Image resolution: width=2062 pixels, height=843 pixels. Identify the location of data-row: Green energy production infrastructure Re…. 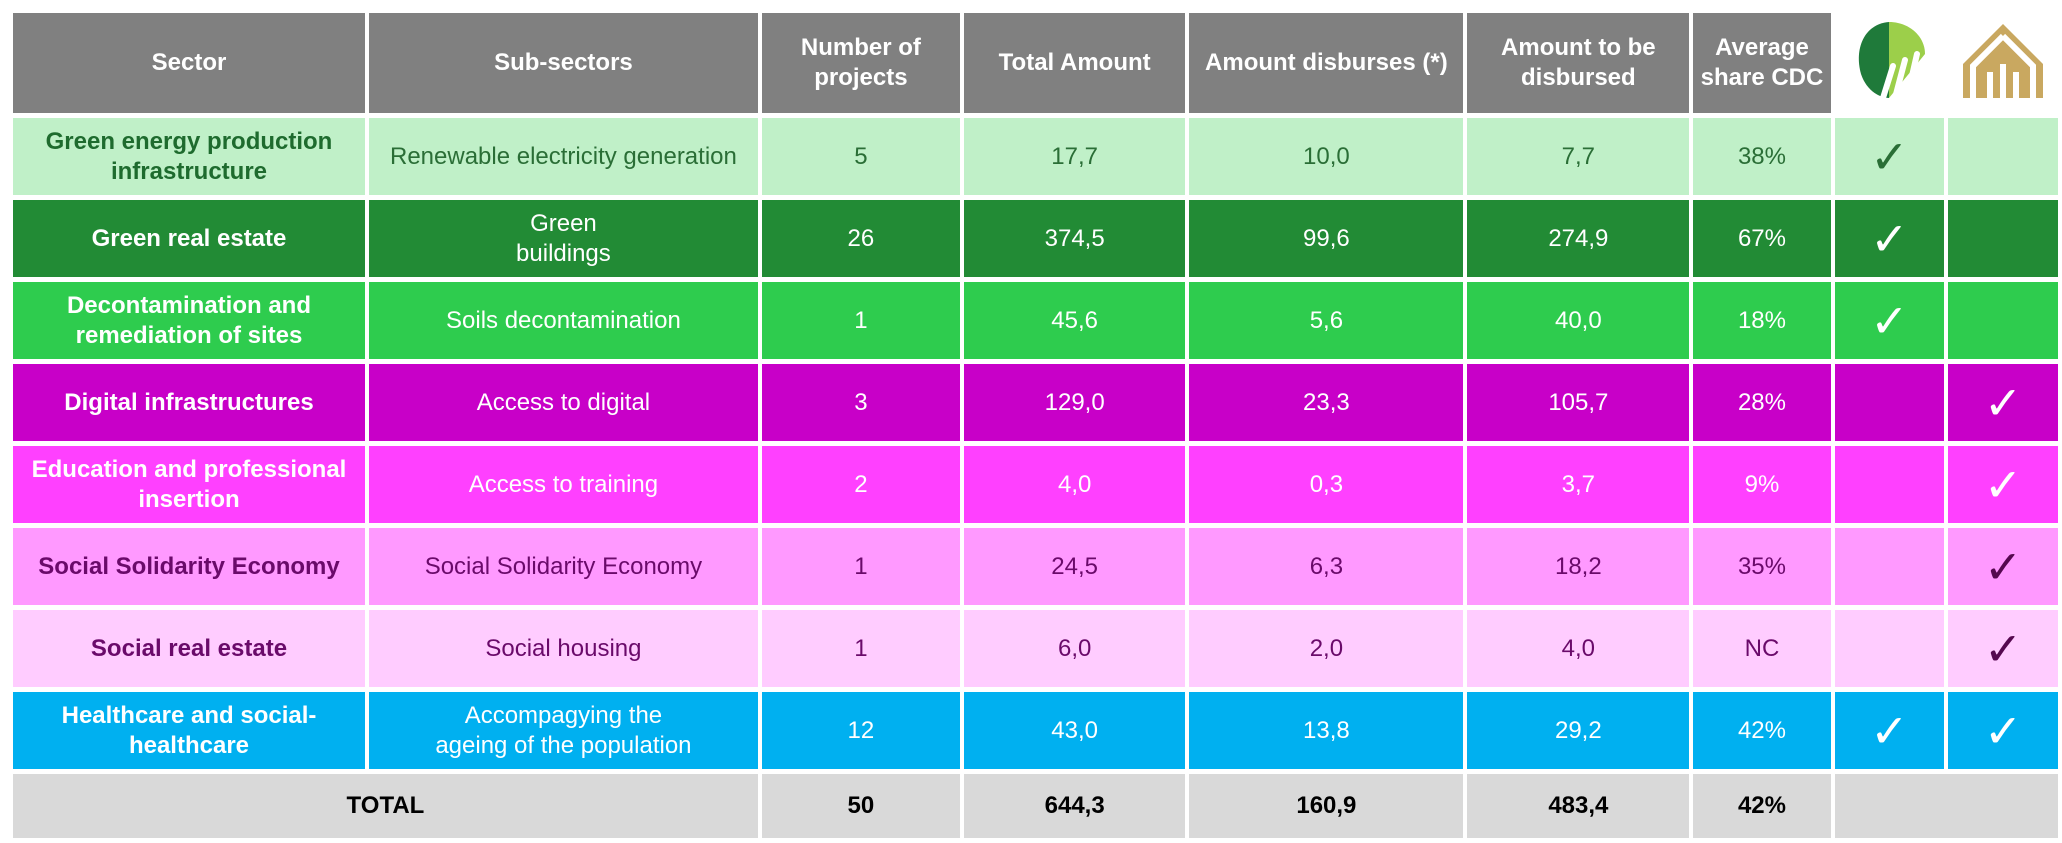
(1035, 156).